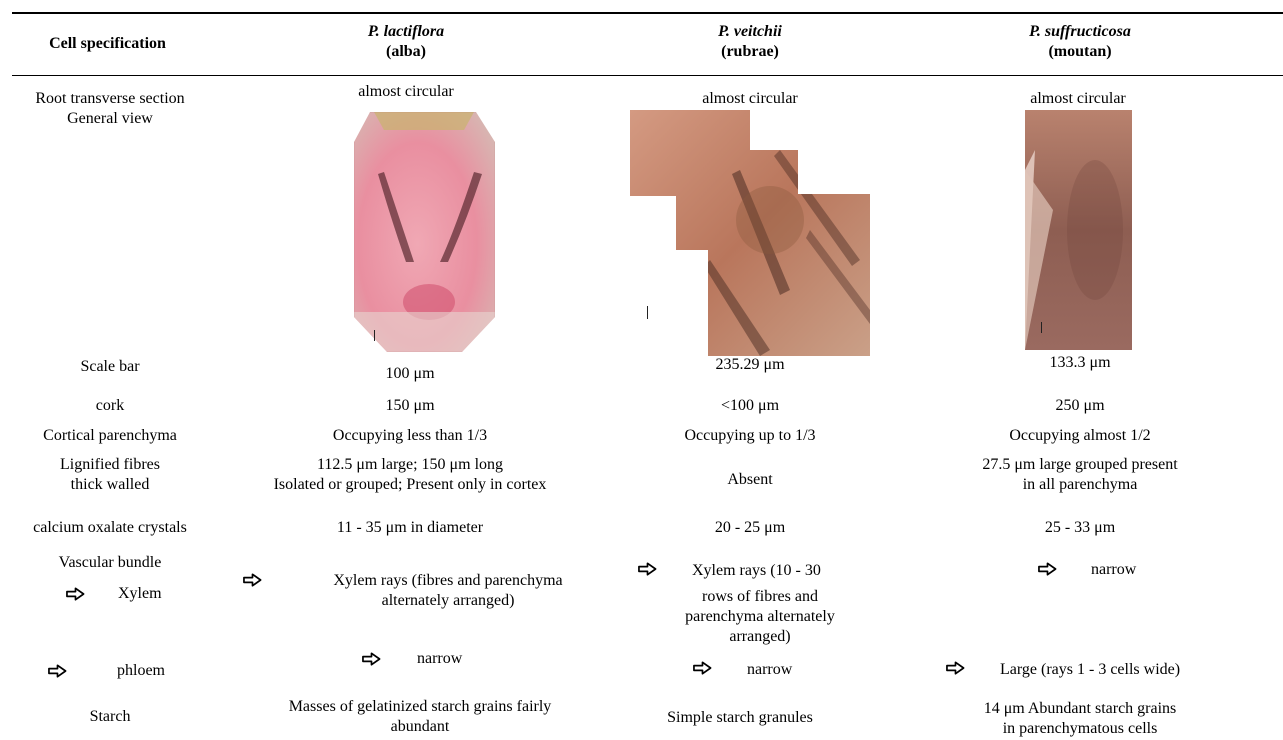 The image size is (1283, 740). What do you see at coordinates (760, 596) in the screenshot?
I see `xylem-2-line2: rows of fibres and` at bounding box center [760, 596].